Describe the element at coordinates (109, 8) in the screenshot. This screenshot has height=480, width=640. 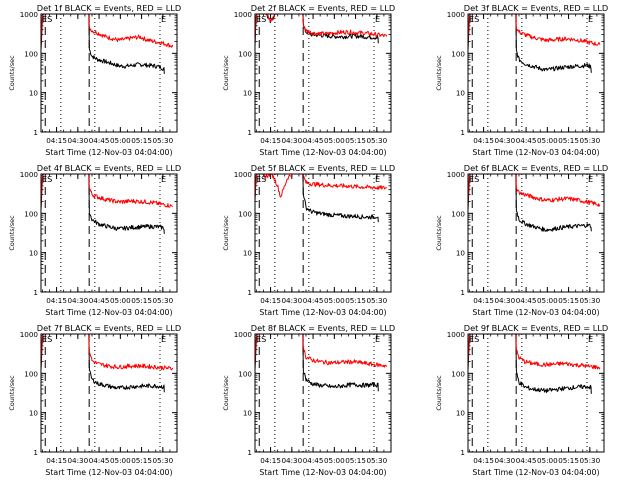
I see `panel-title: Det 1f BLACK = Events, RED = LLD` at that location.